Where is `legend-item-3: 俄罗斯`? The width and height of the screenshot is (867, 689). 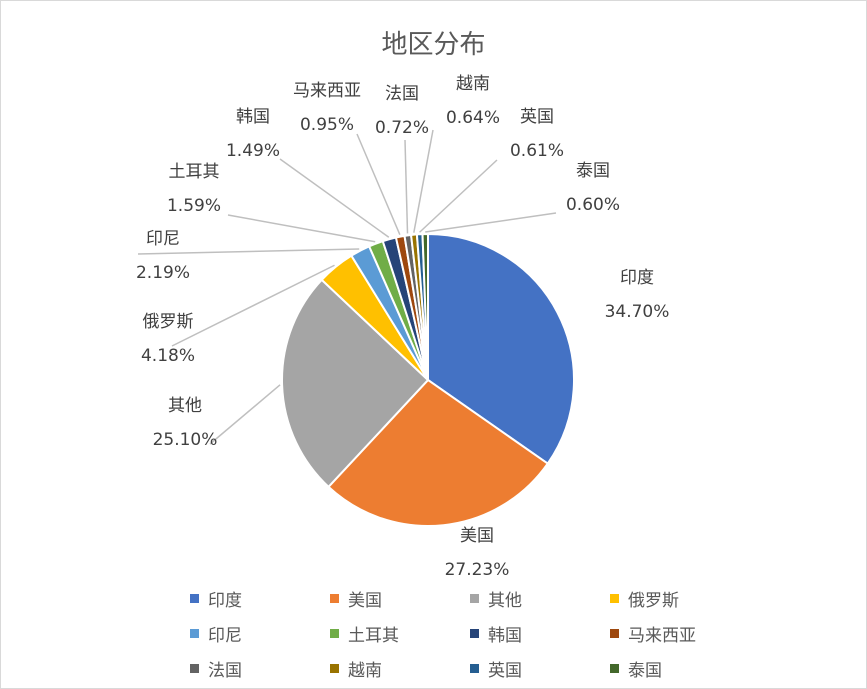 legend-item-3: 俄罗斯 is located at coordinates (680, 598).